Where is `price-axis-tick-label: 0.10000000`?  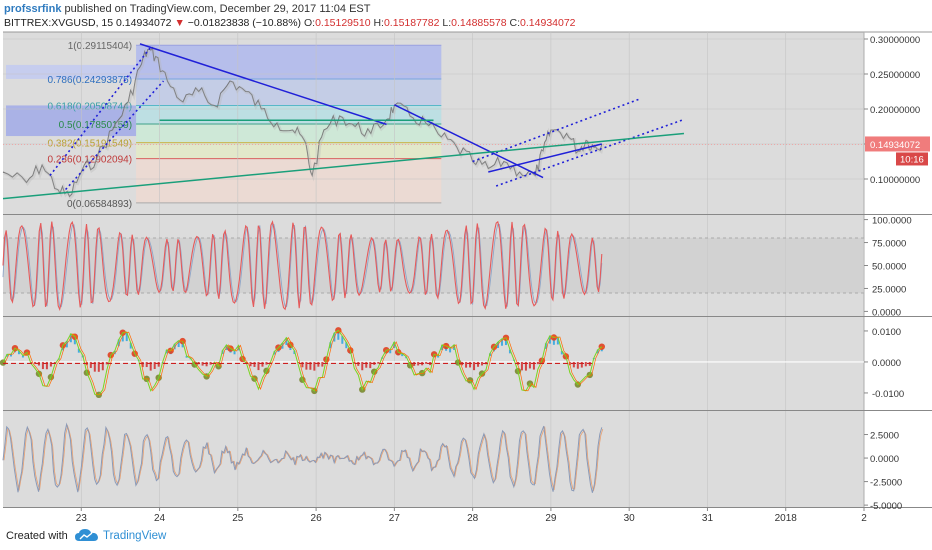
price-axis-tick-label: 0.10000000 is located at coordinates (895, 180).